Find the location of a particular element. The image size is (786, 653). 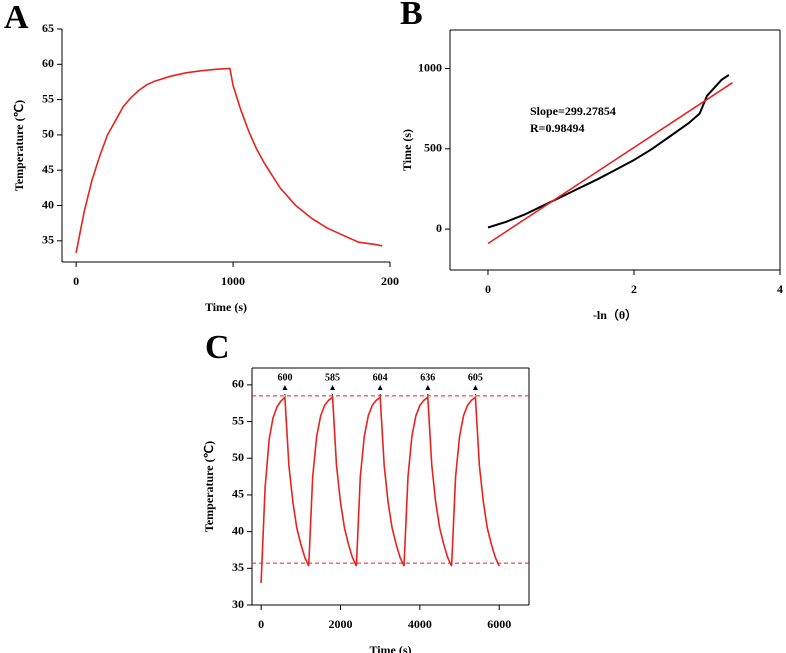

y-tick-label: 0 is located at coordinates (439, 228).